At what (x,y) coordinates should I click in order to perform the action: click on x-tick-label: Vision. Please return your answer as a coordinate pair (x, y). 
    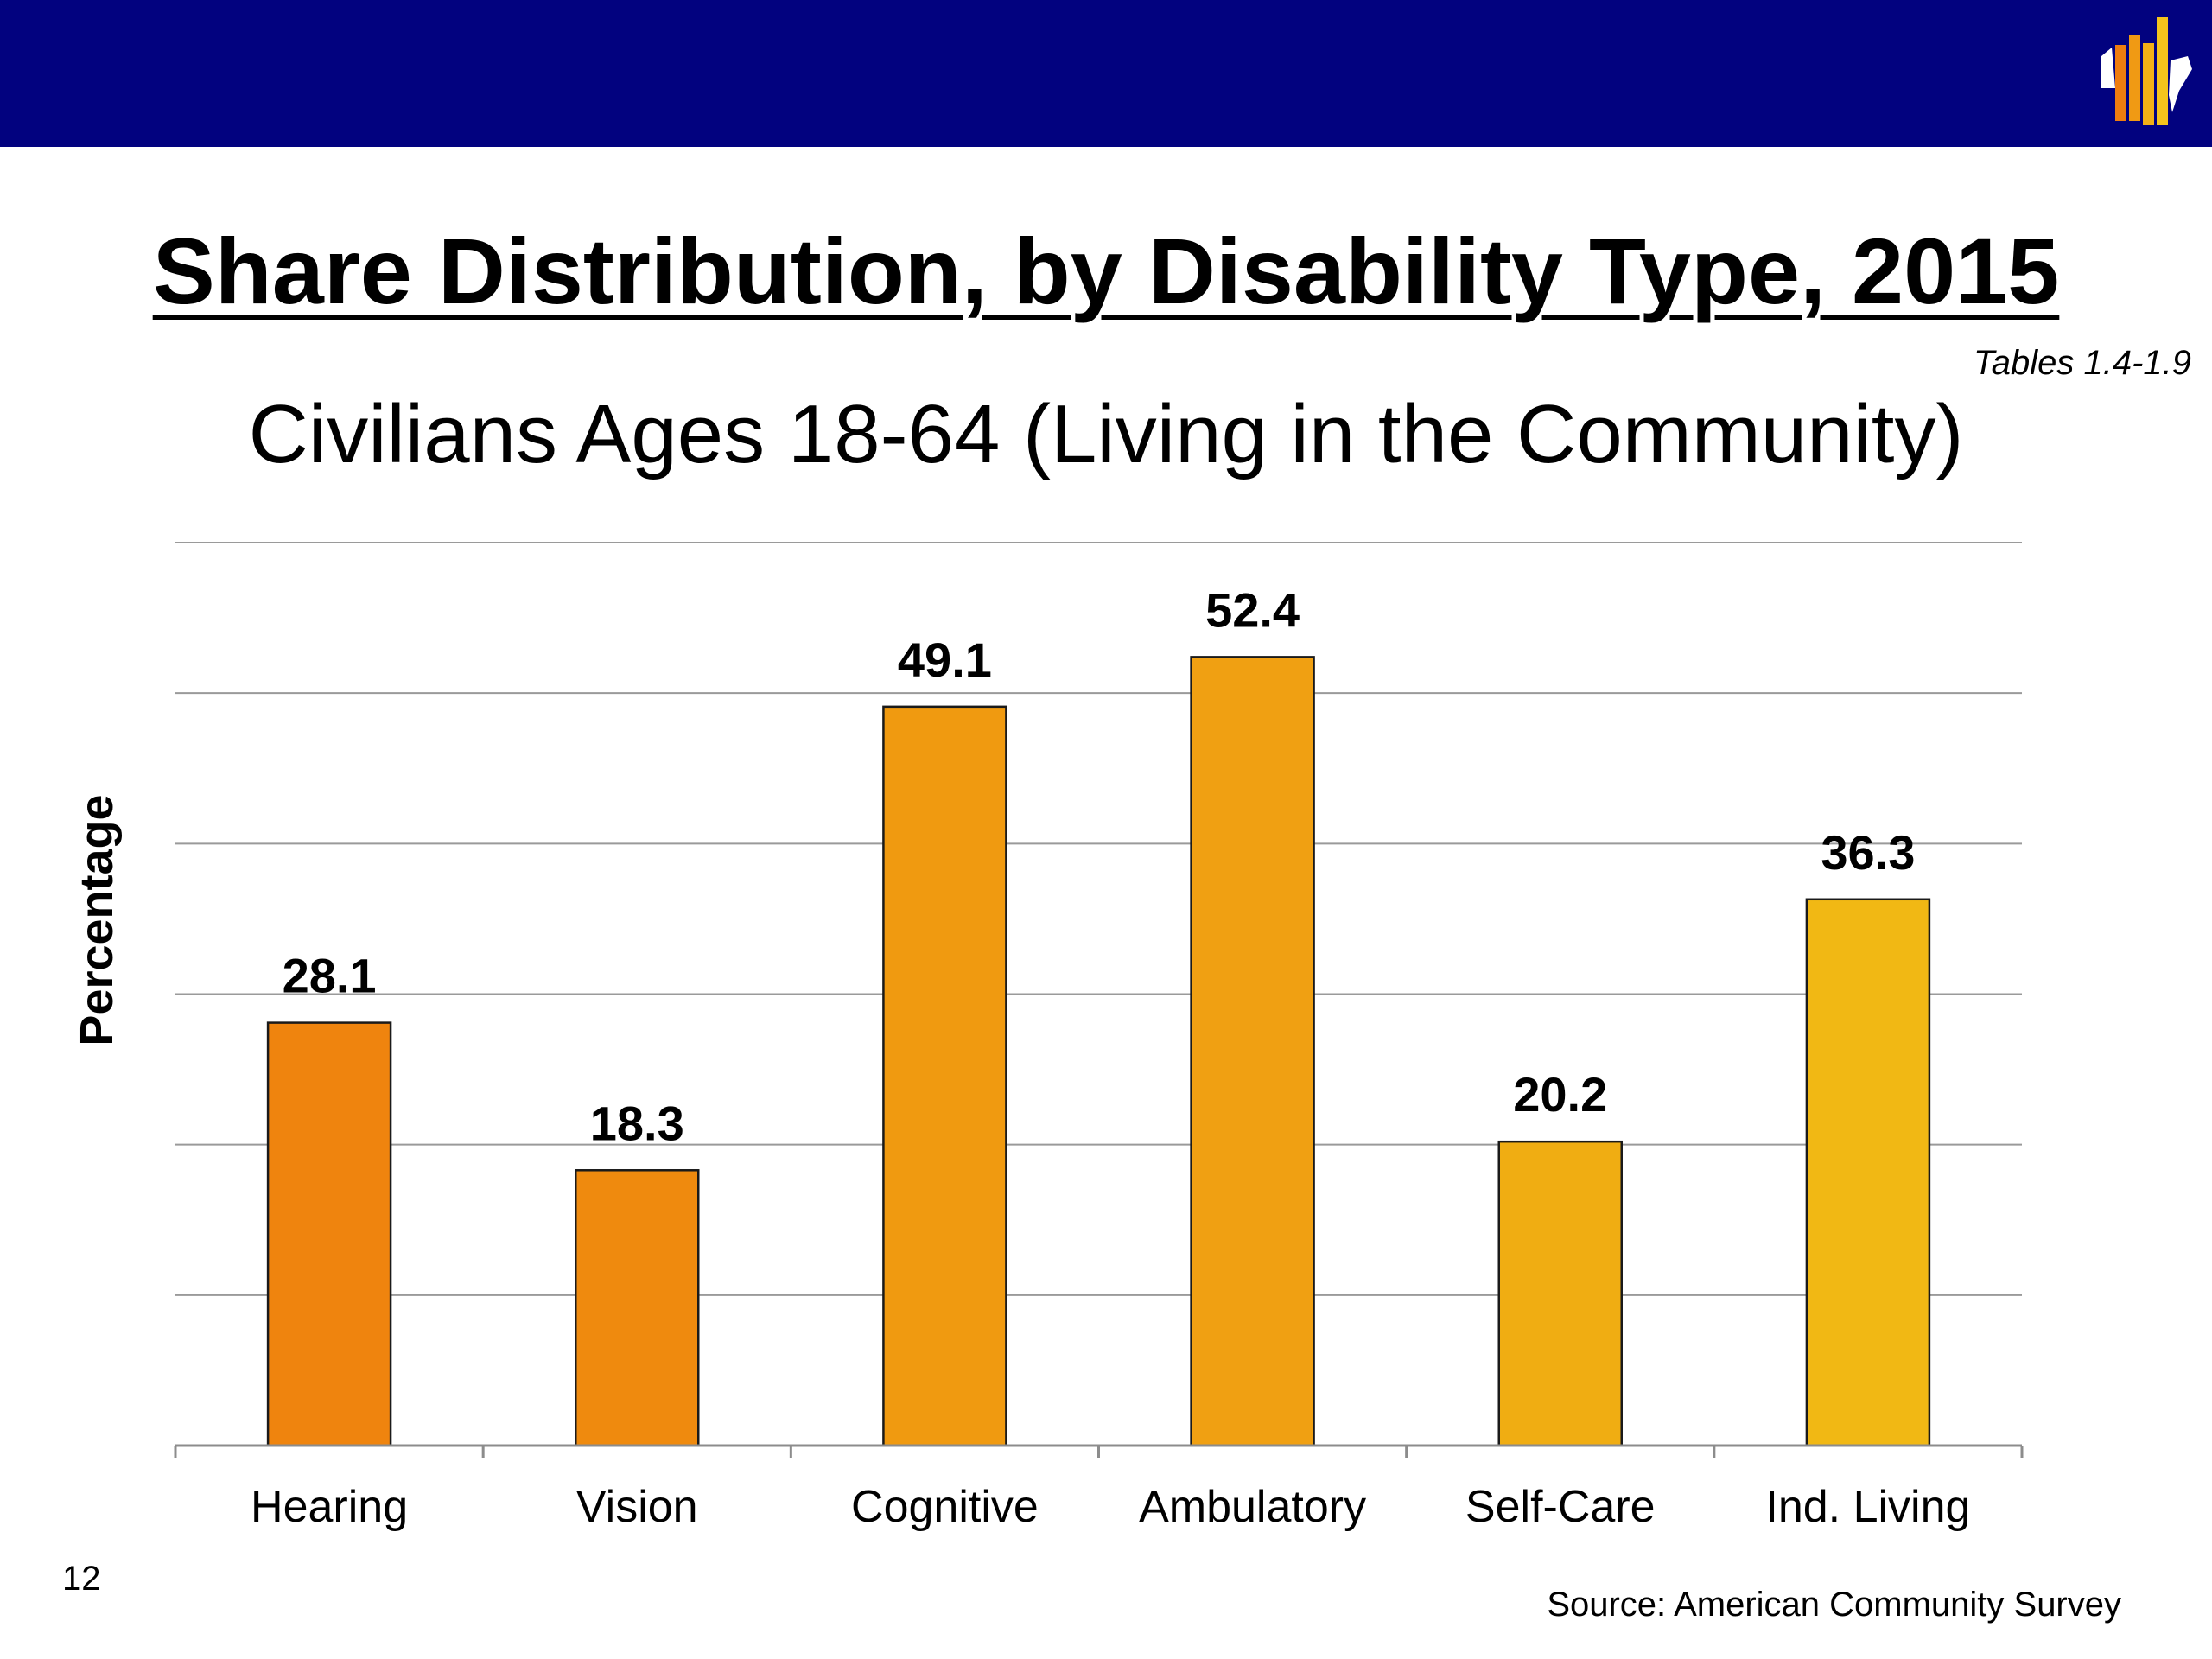
    Looking at the image, I should click on (637, 1507).